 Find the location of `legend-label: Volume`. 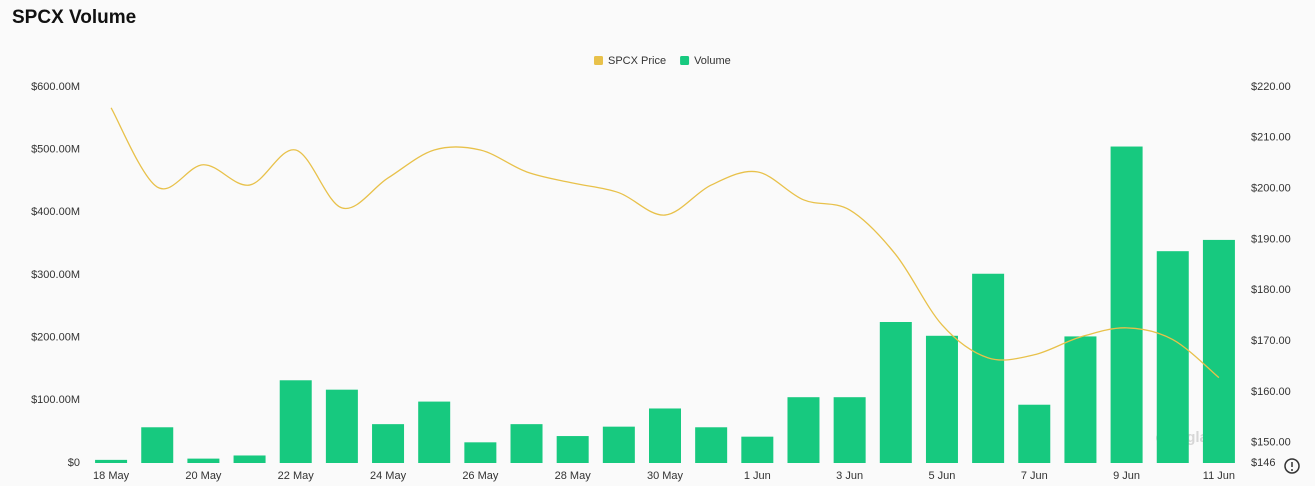

legend-label: Volume is located at coordinates (712, 61).